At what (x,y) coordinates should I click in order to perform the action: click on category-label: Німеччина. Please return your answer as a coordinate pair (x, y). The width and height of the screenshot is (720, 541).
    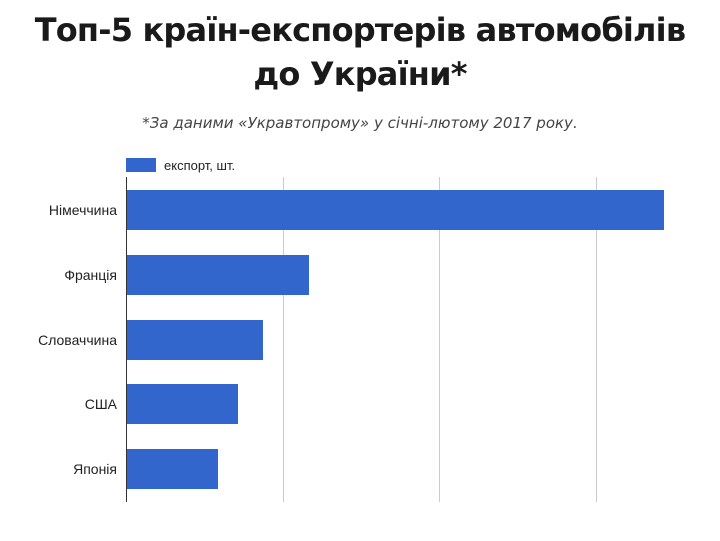
    Looking at the image, I should click on (82, 210).